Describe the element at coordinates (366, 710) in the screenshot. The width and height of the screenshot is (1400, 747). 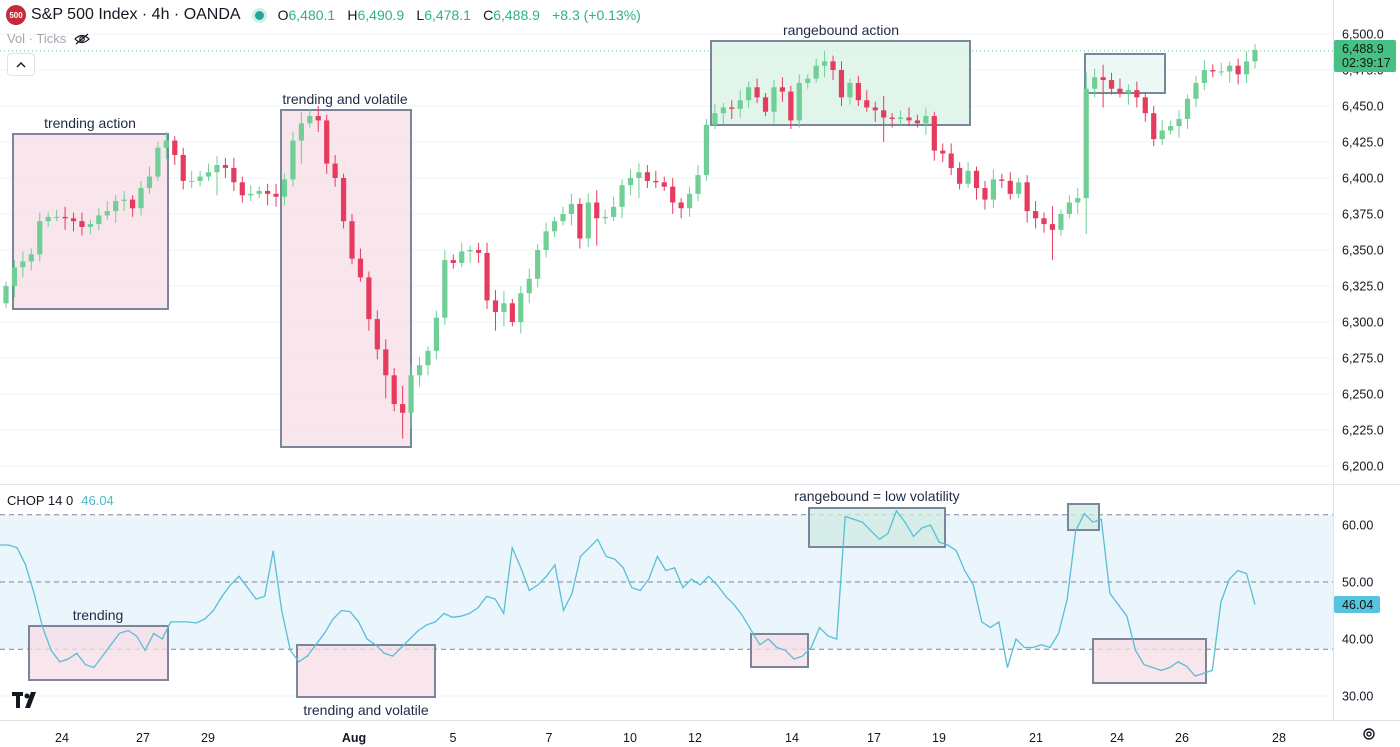
I see `label-chop-trending-volatile: trending and volatile` at that location.